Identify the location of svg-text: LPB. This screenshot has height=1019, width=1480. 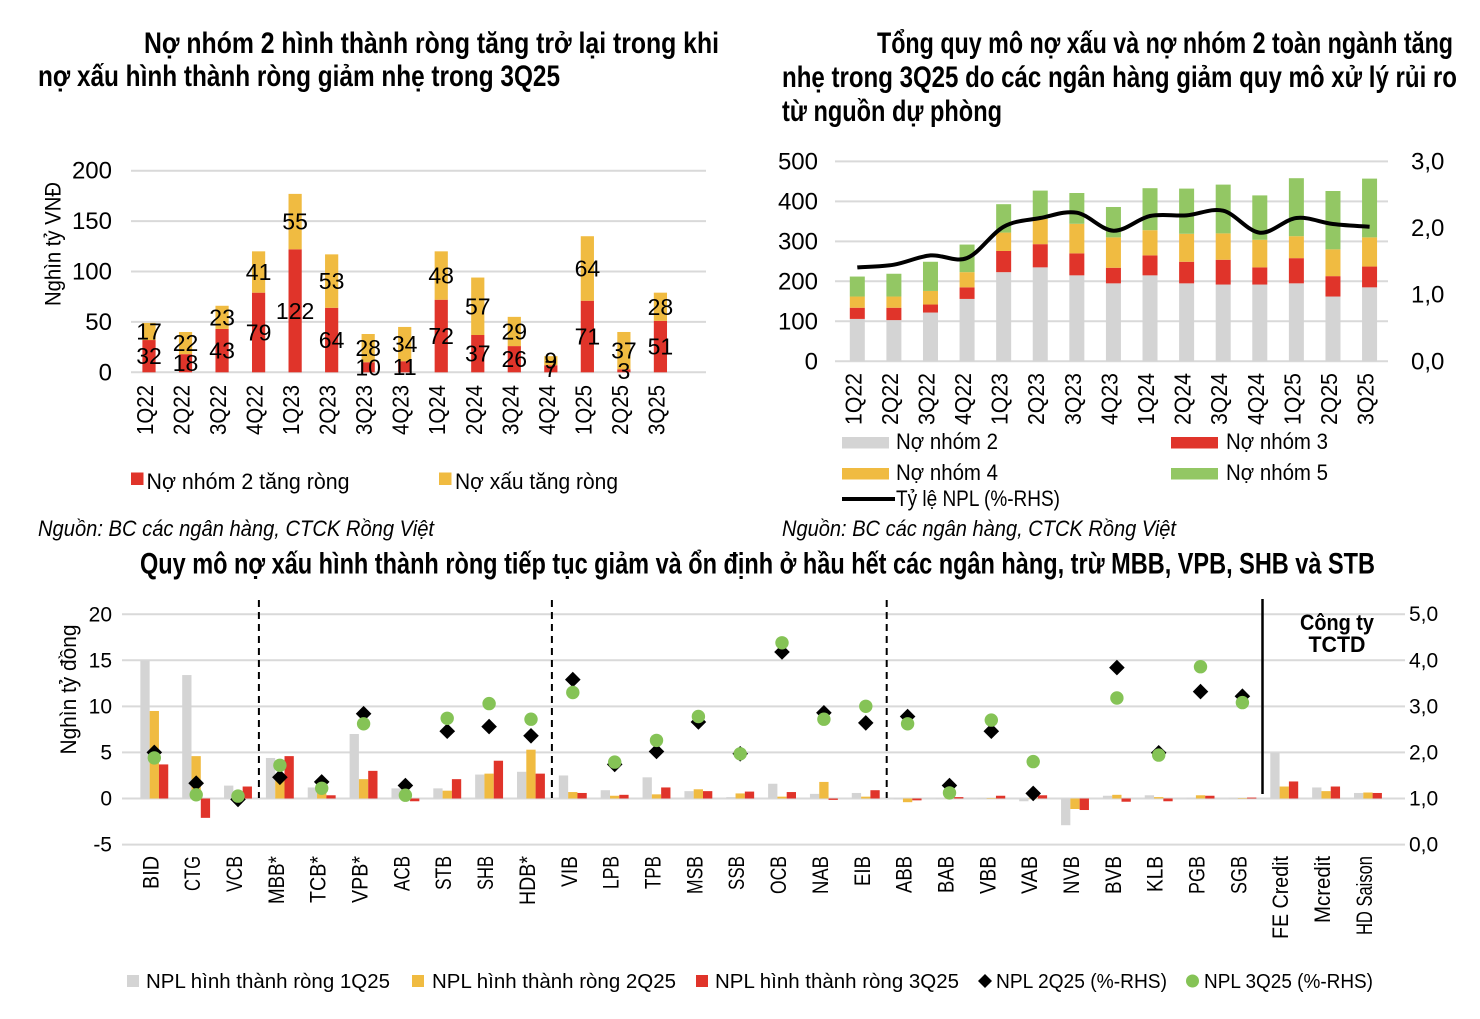
(611, 872).